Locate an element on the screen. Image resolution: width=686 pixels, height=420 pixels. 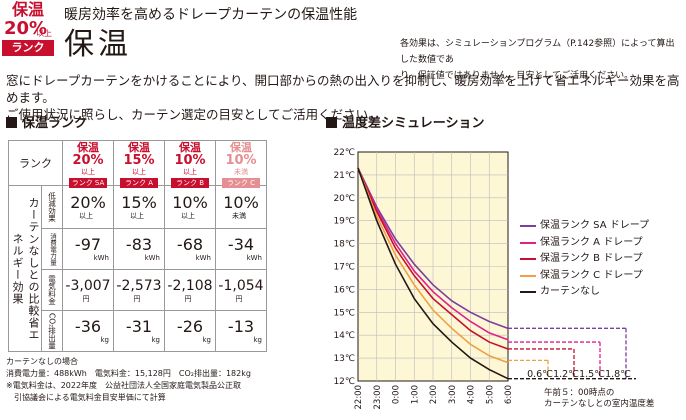
table-cell: -1,054 円 is located at coordinates (241, 290).